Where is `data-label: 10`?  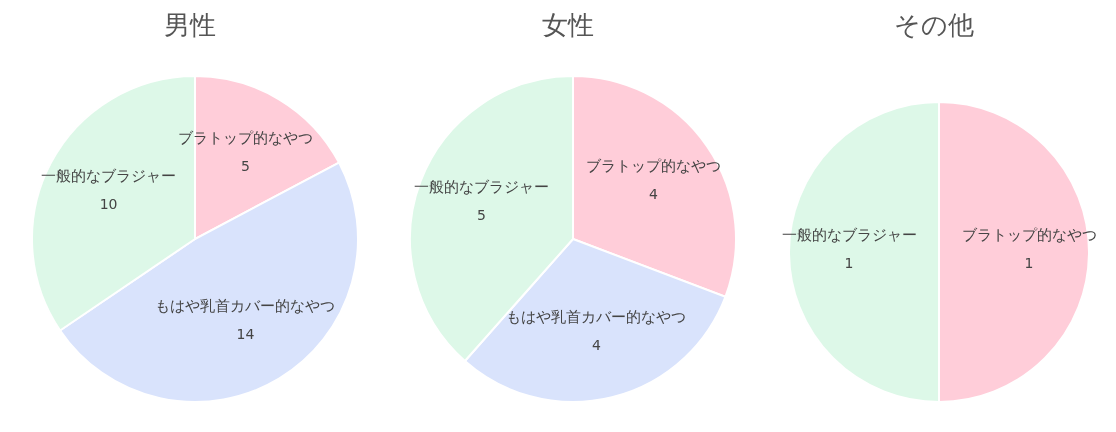
data-label: 10 is located at coordinates (108, 204).